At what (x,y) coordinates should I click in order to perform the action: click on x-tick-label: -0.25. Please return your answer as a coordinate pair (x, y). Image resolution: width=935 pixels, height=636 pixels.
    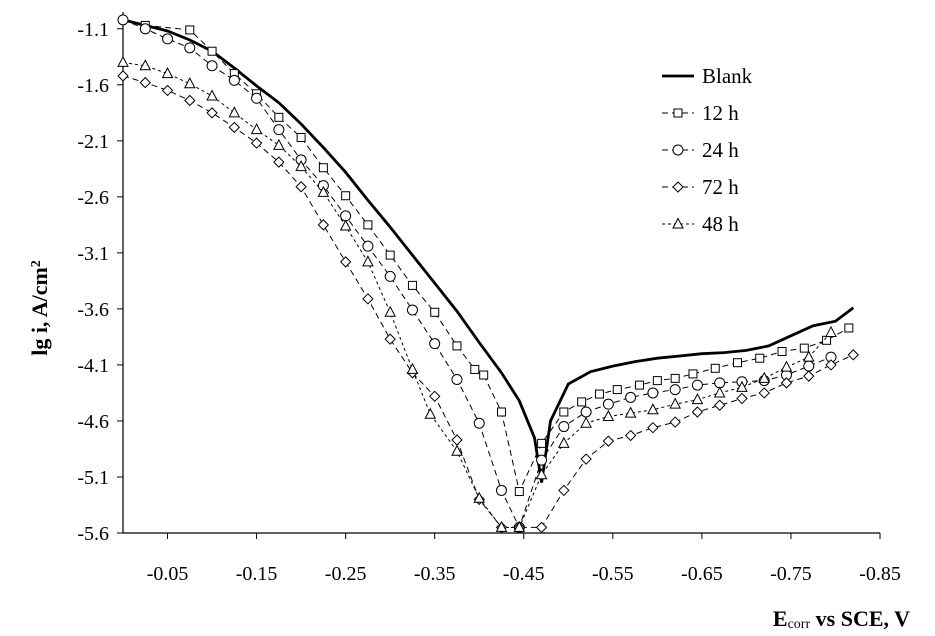
    Looking at the image, I should click on (346, 574).